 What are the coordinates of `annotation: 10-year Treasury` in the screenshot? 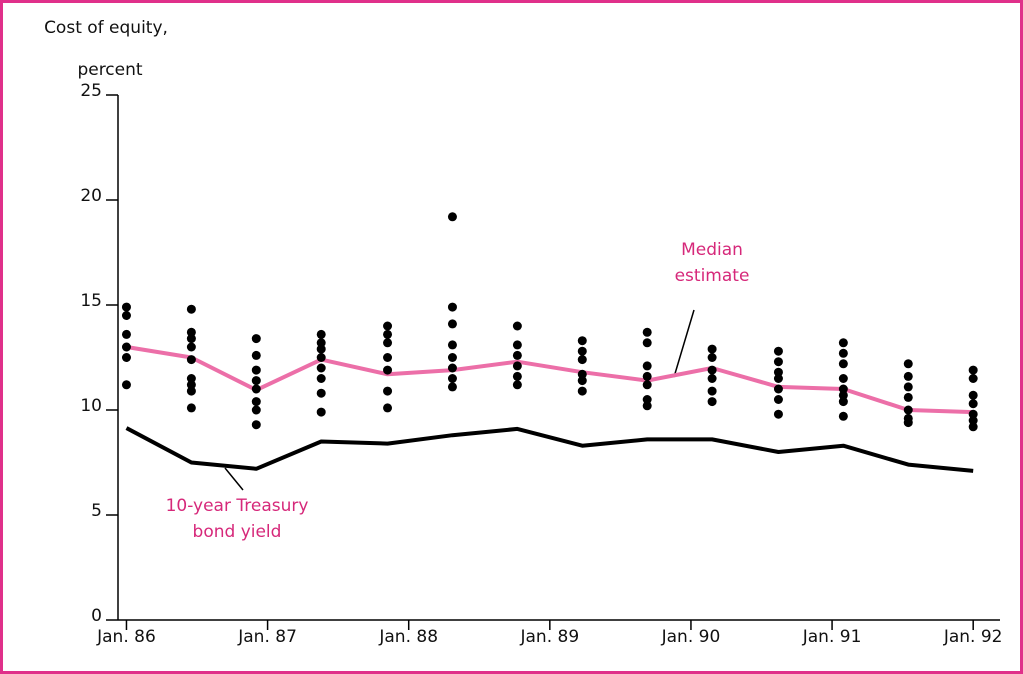 It's located at (237, 506).